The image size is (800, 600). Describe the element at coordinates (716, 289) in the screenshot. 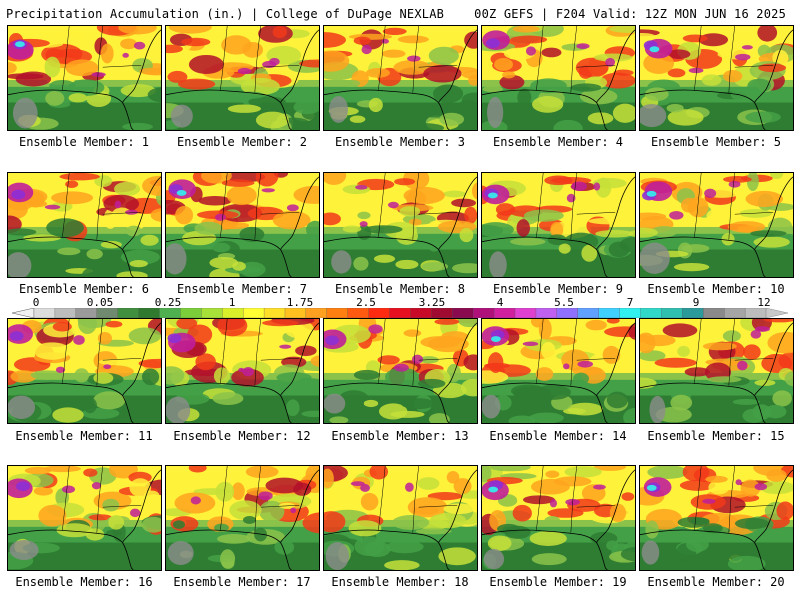

I see `ensemble-member-caption-10: Ensemble Member: 10` at that location.